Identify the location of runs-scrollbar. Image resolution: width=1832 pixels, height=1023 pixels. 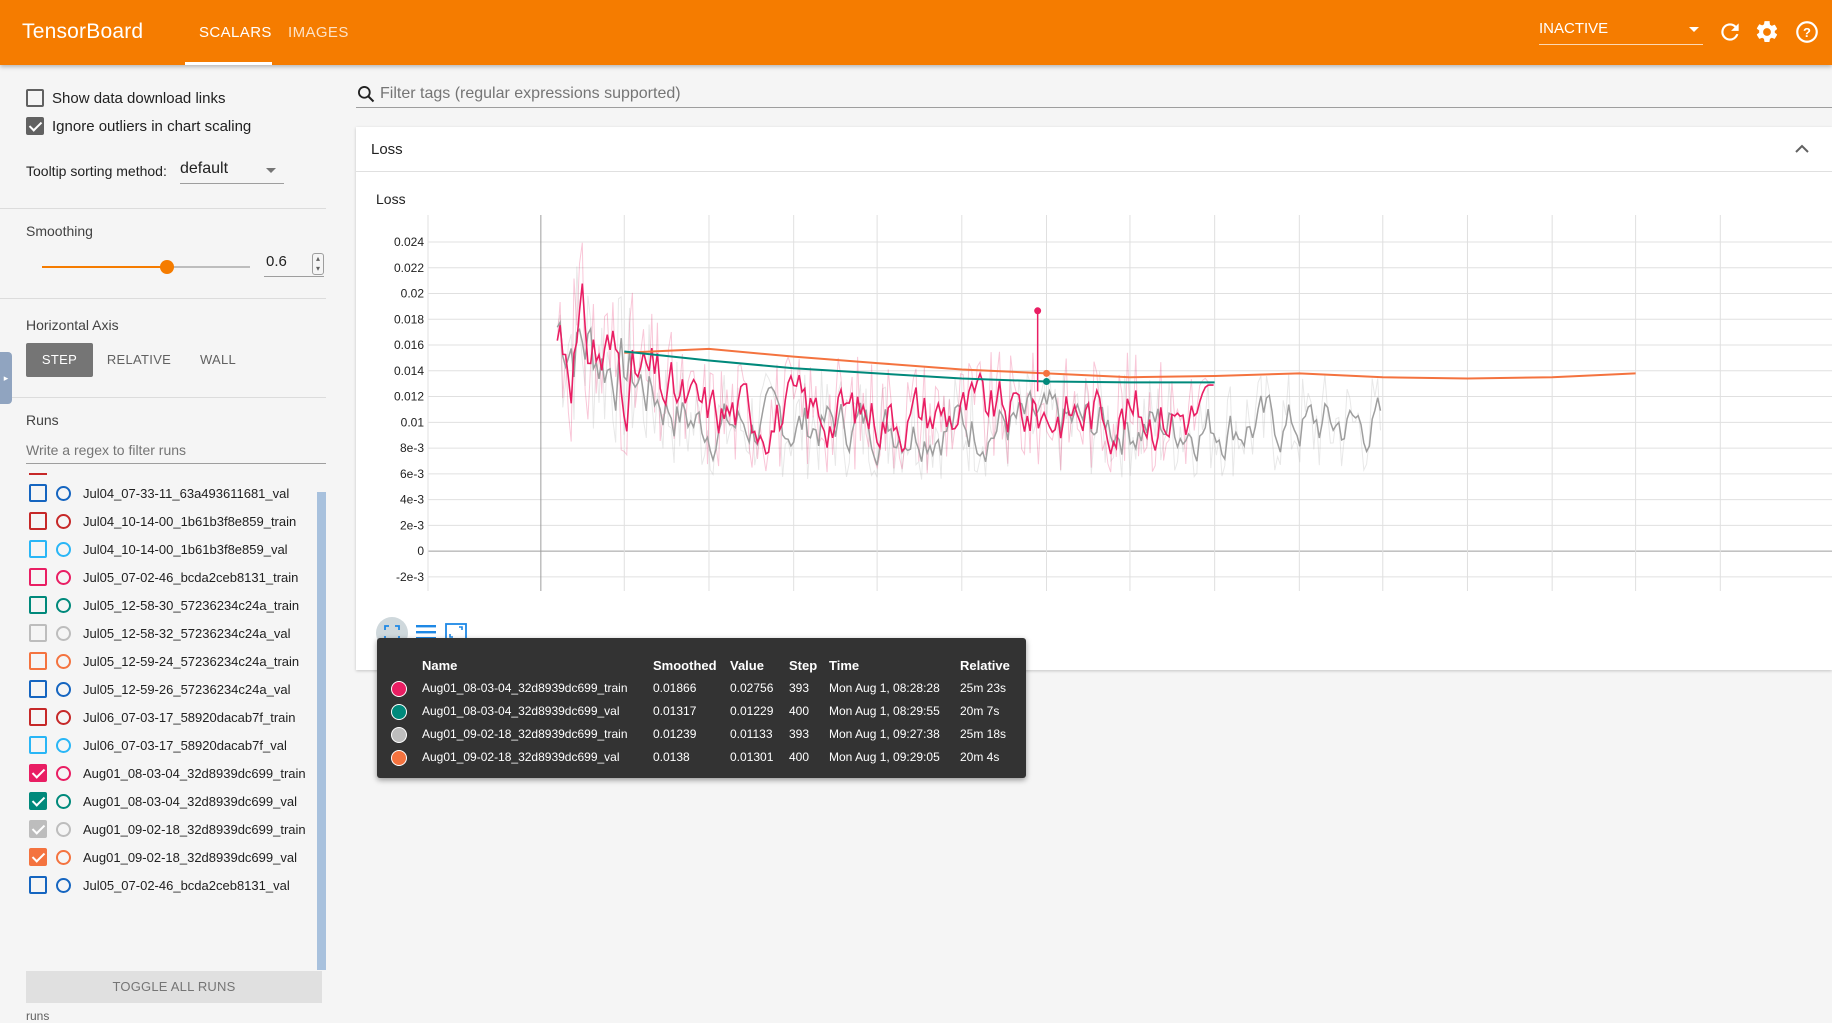
(321, 731).